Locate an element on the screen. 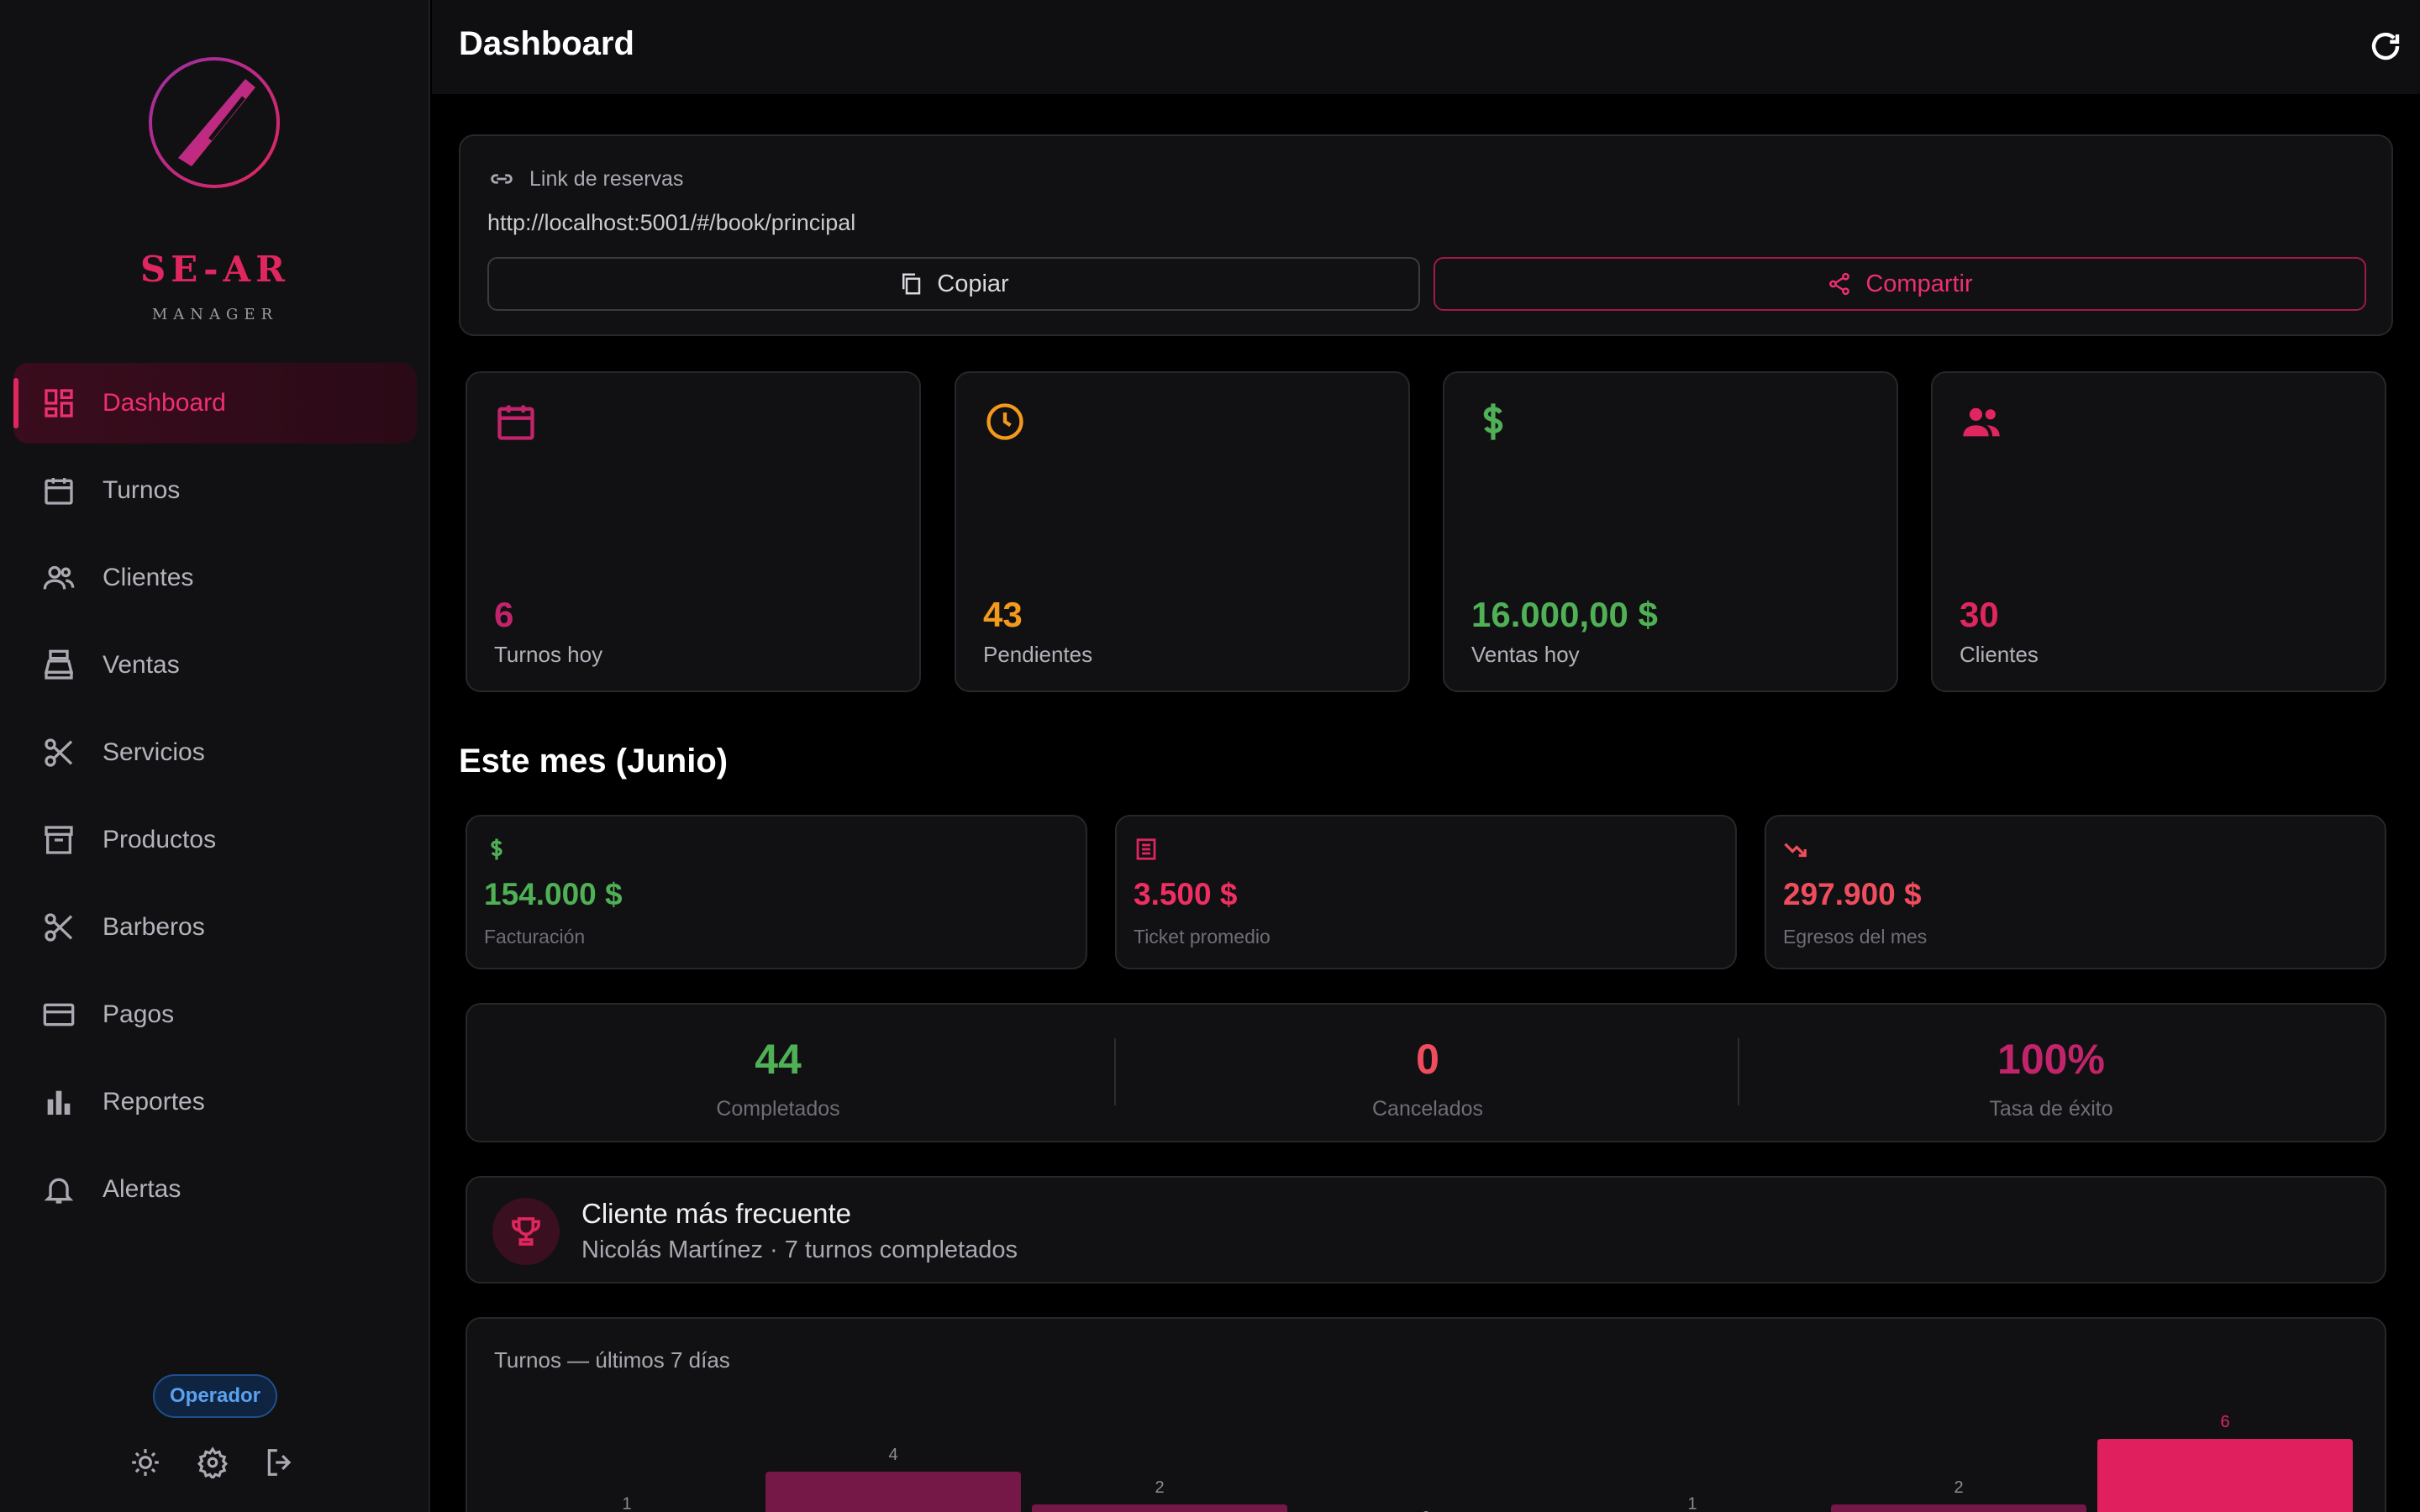  kpi-label: Cancelados is located at coordinates (1427, 1109).